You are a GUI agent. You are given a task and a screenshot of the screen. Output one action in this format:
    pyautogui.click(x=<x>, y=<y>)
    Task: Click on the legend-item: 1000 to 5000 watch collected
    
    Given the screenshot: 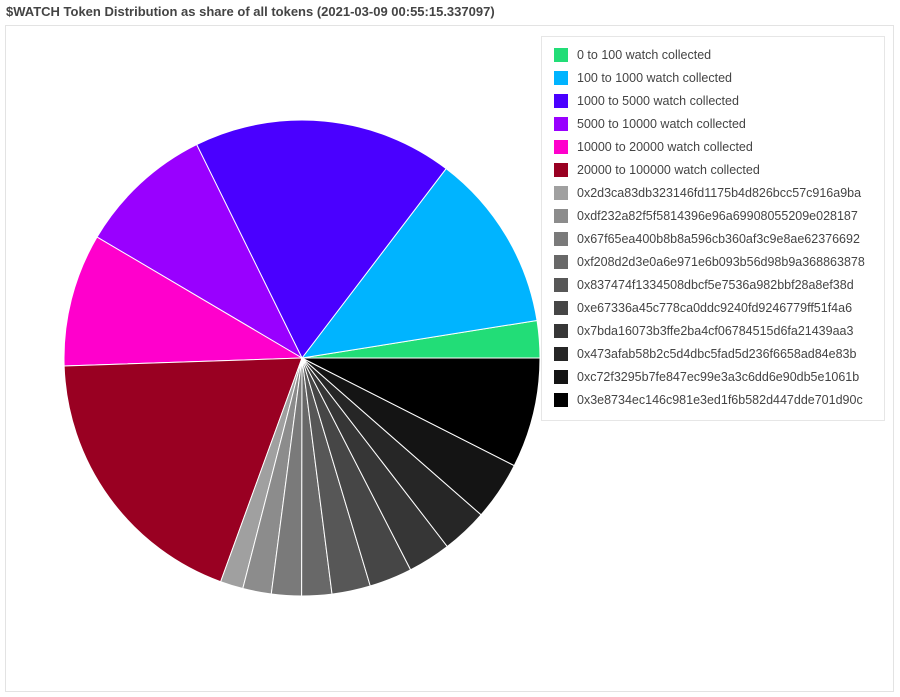 What is the action you would take?
    pyautogui.click(x=646, y=101)
    